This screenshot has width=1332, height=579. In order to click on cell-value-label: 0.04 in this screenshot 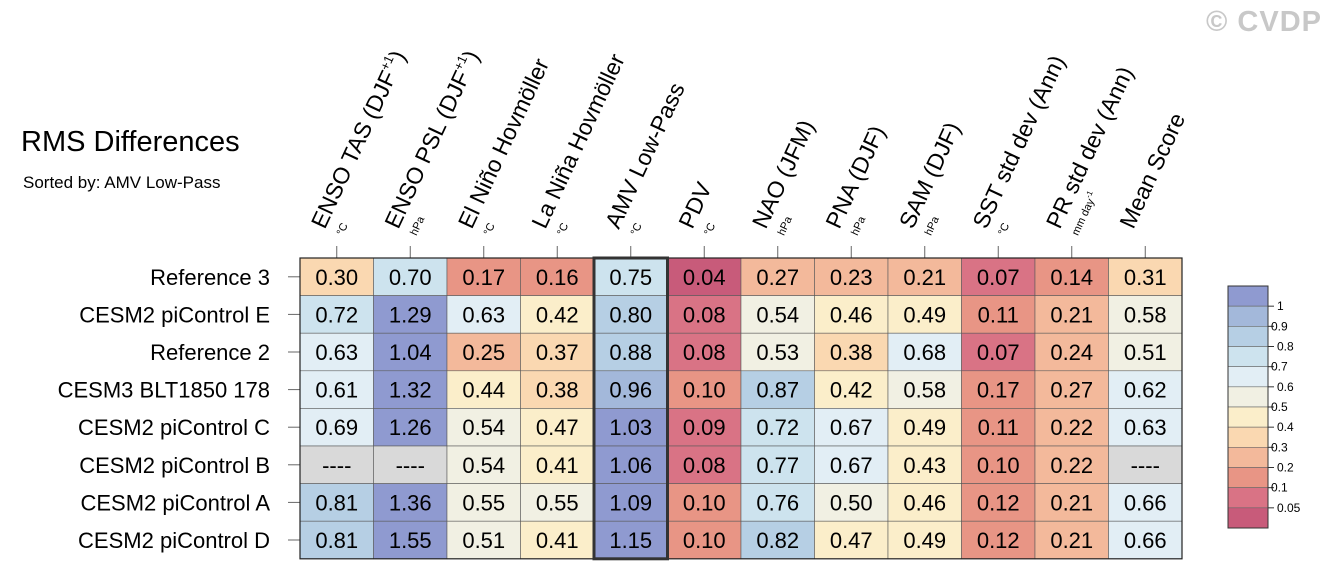, I will do `click(704, 277)`.